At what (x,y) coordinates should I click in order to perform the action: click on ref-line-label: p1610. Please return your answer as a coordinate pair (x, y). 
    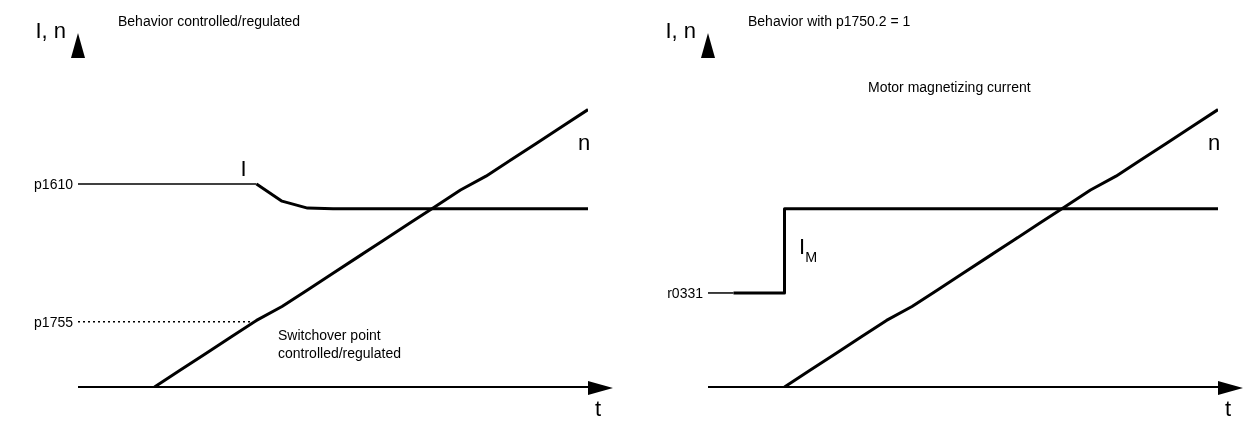
    Looking at the image, I should click on (54, 183).